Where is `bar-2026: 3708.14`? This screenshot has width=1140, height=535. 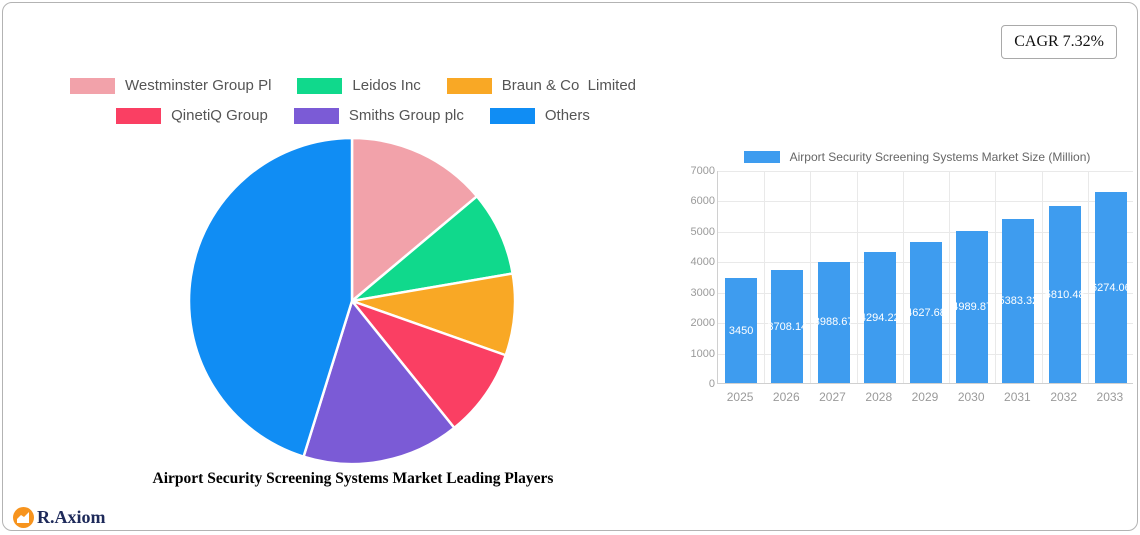 bar-2026: 3708.14 is located at coordinates (787, 326).